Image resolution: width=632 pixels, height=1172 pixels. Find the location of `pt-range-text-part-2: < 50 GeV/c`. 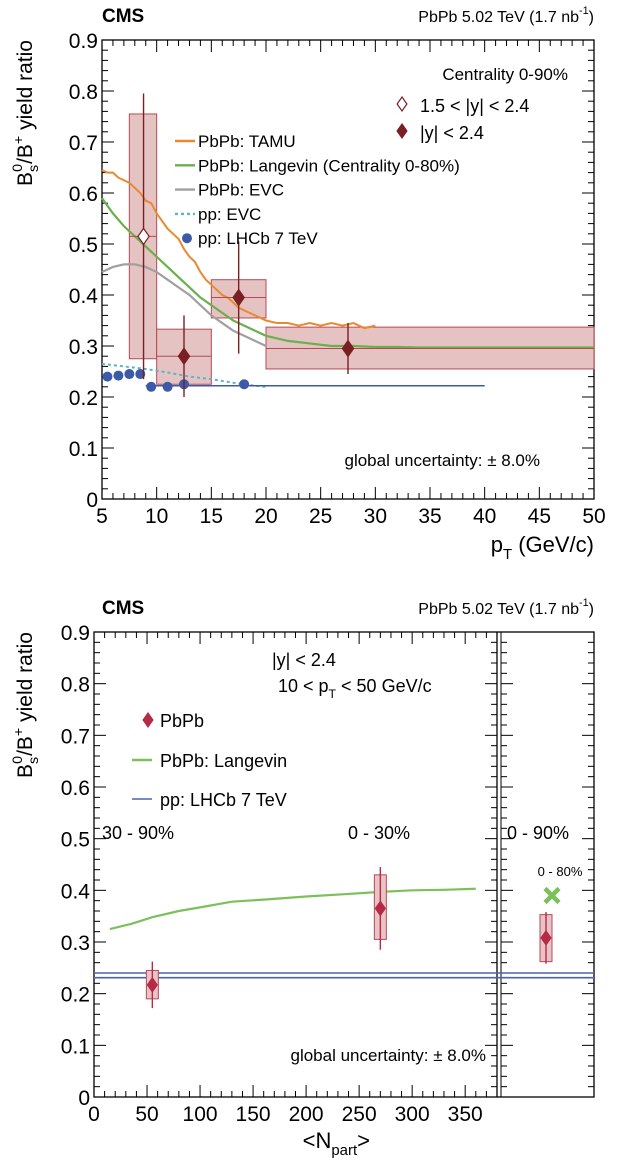

pt-range-text-part-2: < 50 GeV/c is located at coordinates (384, 686).